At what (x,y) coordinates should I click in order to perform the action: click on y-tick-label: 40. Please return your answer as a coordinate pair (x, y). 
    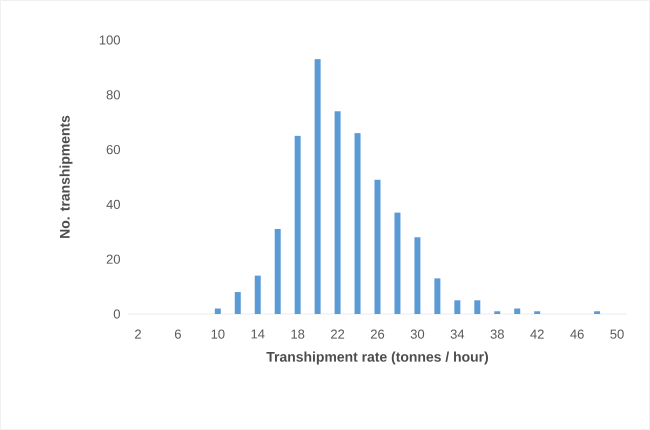
    Looking at the image, I should click on (113, 204).